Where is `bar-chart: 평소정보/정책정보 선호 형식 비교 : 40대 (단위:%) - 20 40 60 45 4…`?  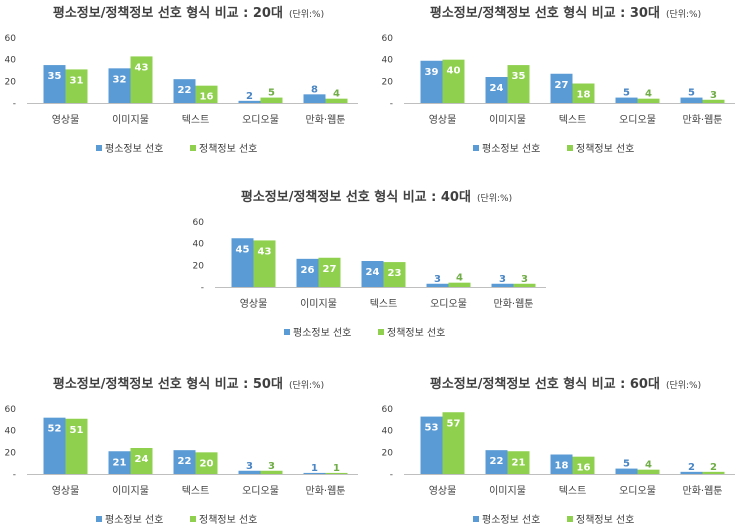
bar-chart: 평소정보/정책정보 선호 형식 비교 : 40대 (단위:%) - 20 40 60 45 4… is located at coordinates (369, 264).